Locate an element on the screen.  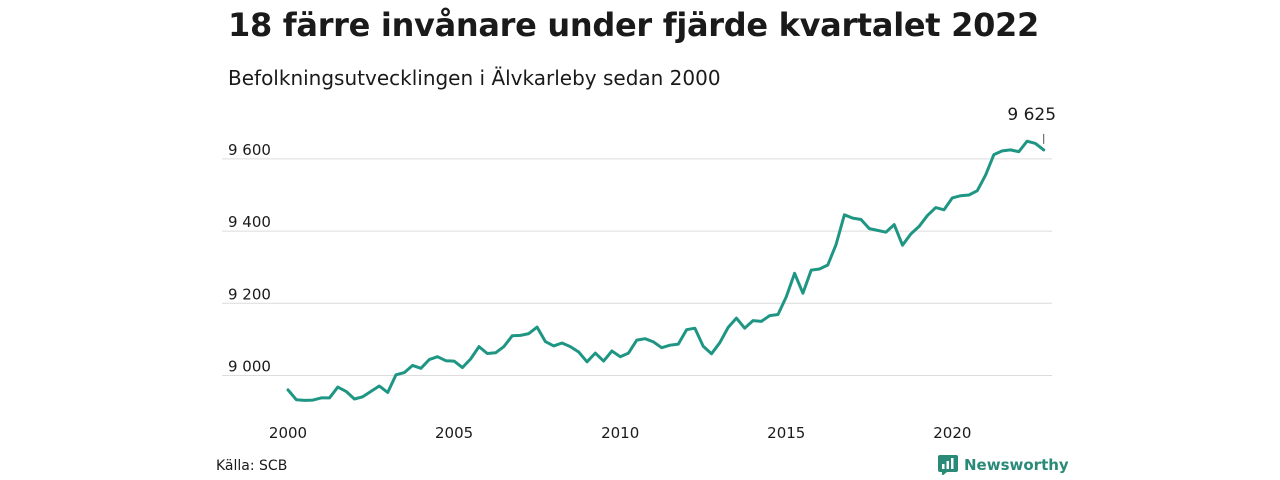
x-tick-label: 2010 is located at coordinates (620, 433).